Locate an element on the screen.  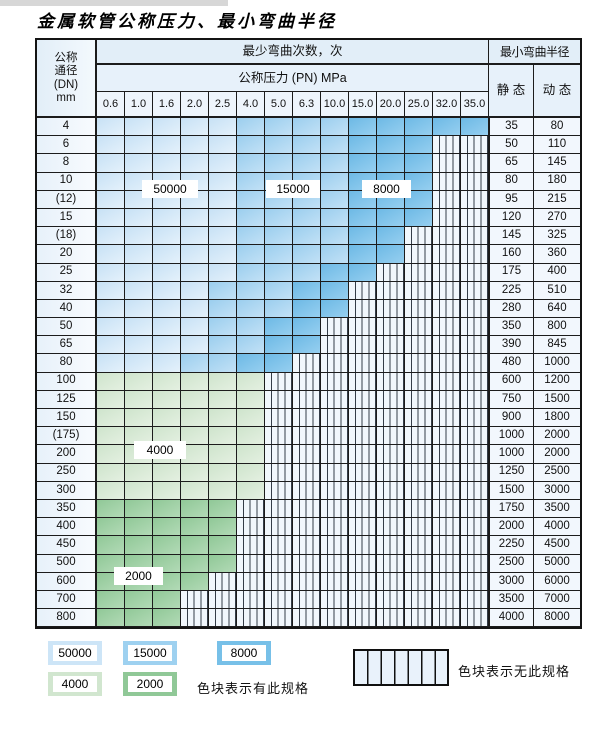
dn-cell: 15 is located at coordinates (67, 218).